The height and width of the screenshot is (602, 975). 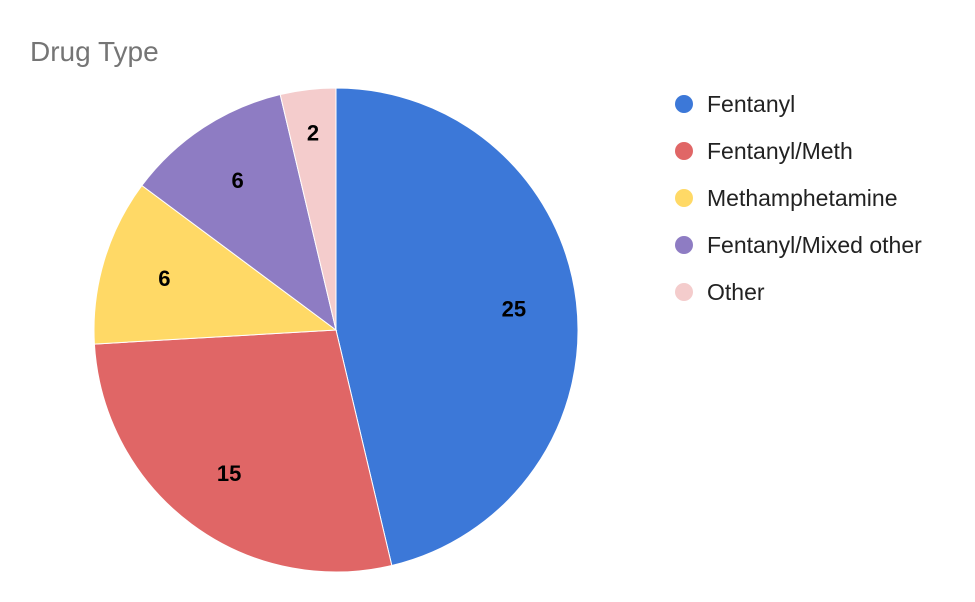 What do you see at coordinates (814, 245) in the screenshot?
I see `legend-label-fentanyl-mixed-other: Fentanyl/Mixed other` at bounding box center [814, 245].